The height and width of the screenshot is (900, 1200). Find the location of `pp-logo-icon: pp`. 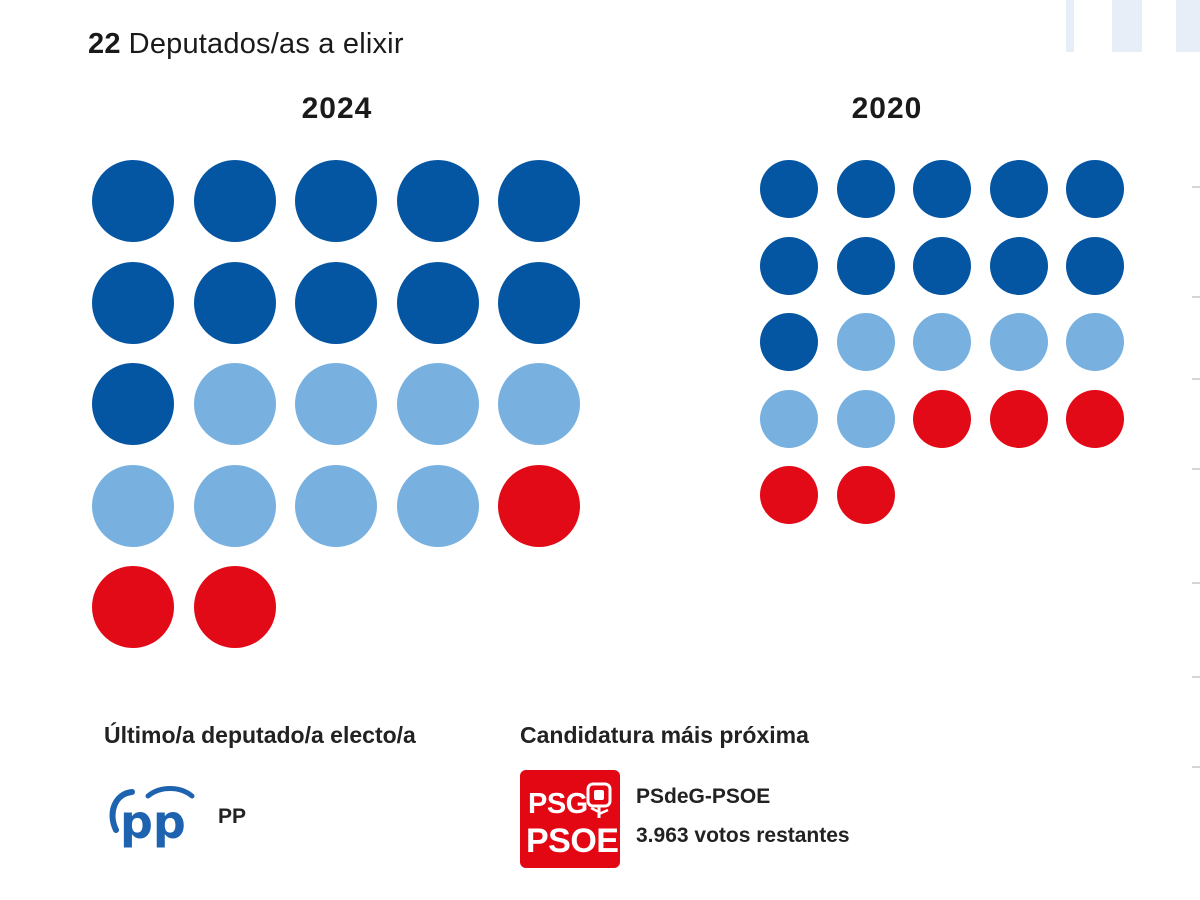

pp-logo-icon: pp is located at coordinates (152, 817).